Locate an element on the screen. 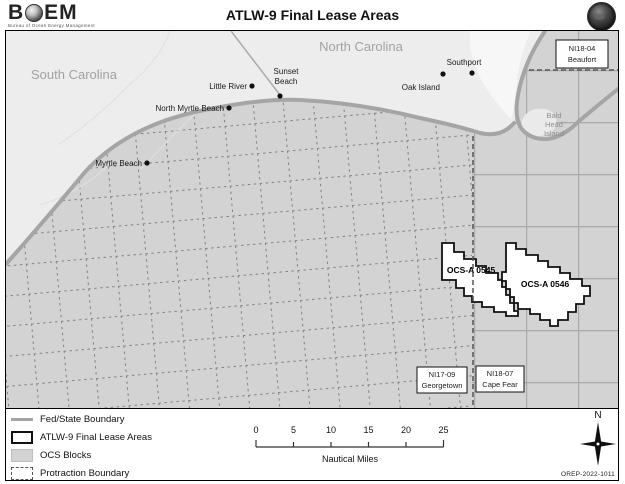  legend-label: Protraction Boundary is located at coordinates (85, 473).